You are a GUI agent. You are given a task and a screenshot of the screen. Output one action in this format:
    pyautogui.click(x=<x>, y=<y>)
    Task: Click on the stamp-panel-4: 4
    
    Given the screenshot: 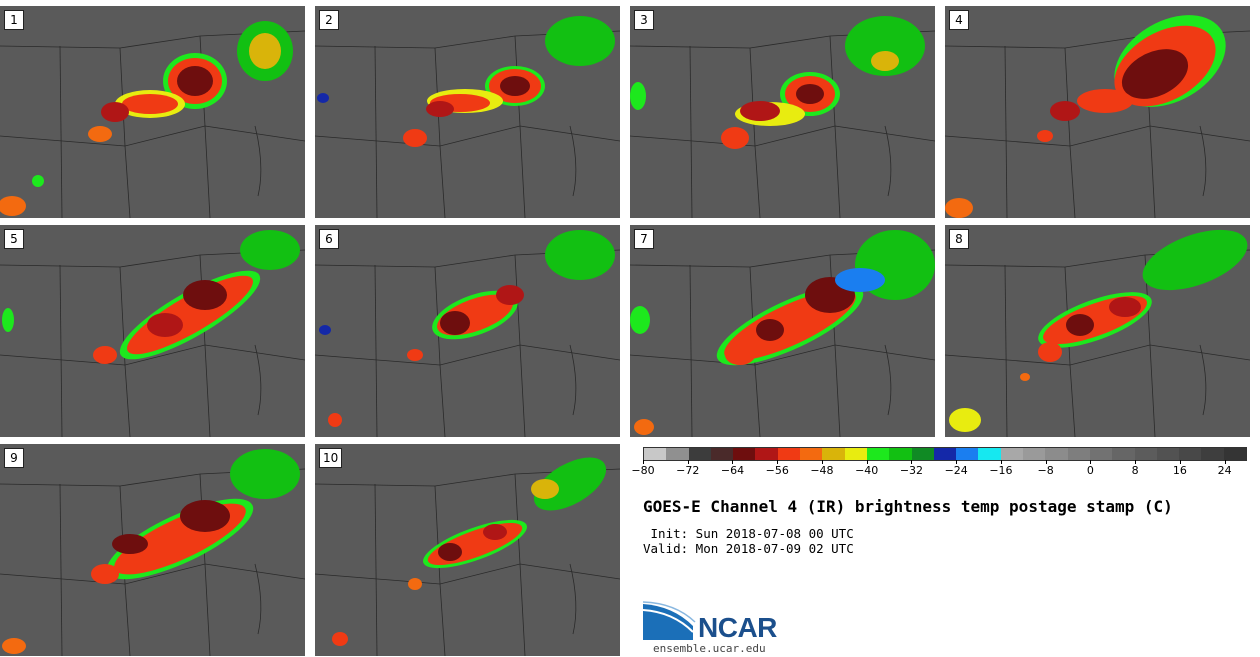 What is the action you would take?
    pyautogui.click(x=1097, y=112)
    